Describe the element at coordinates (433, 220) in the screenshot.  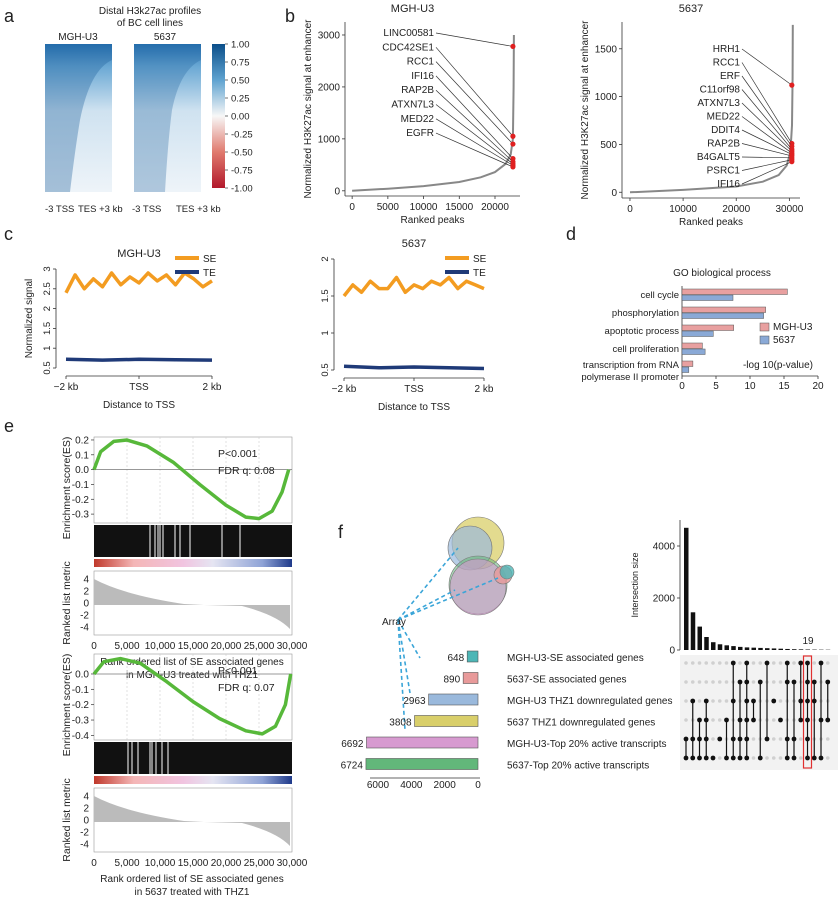
I see `x-axis-label: Ranked peaks` at that location.